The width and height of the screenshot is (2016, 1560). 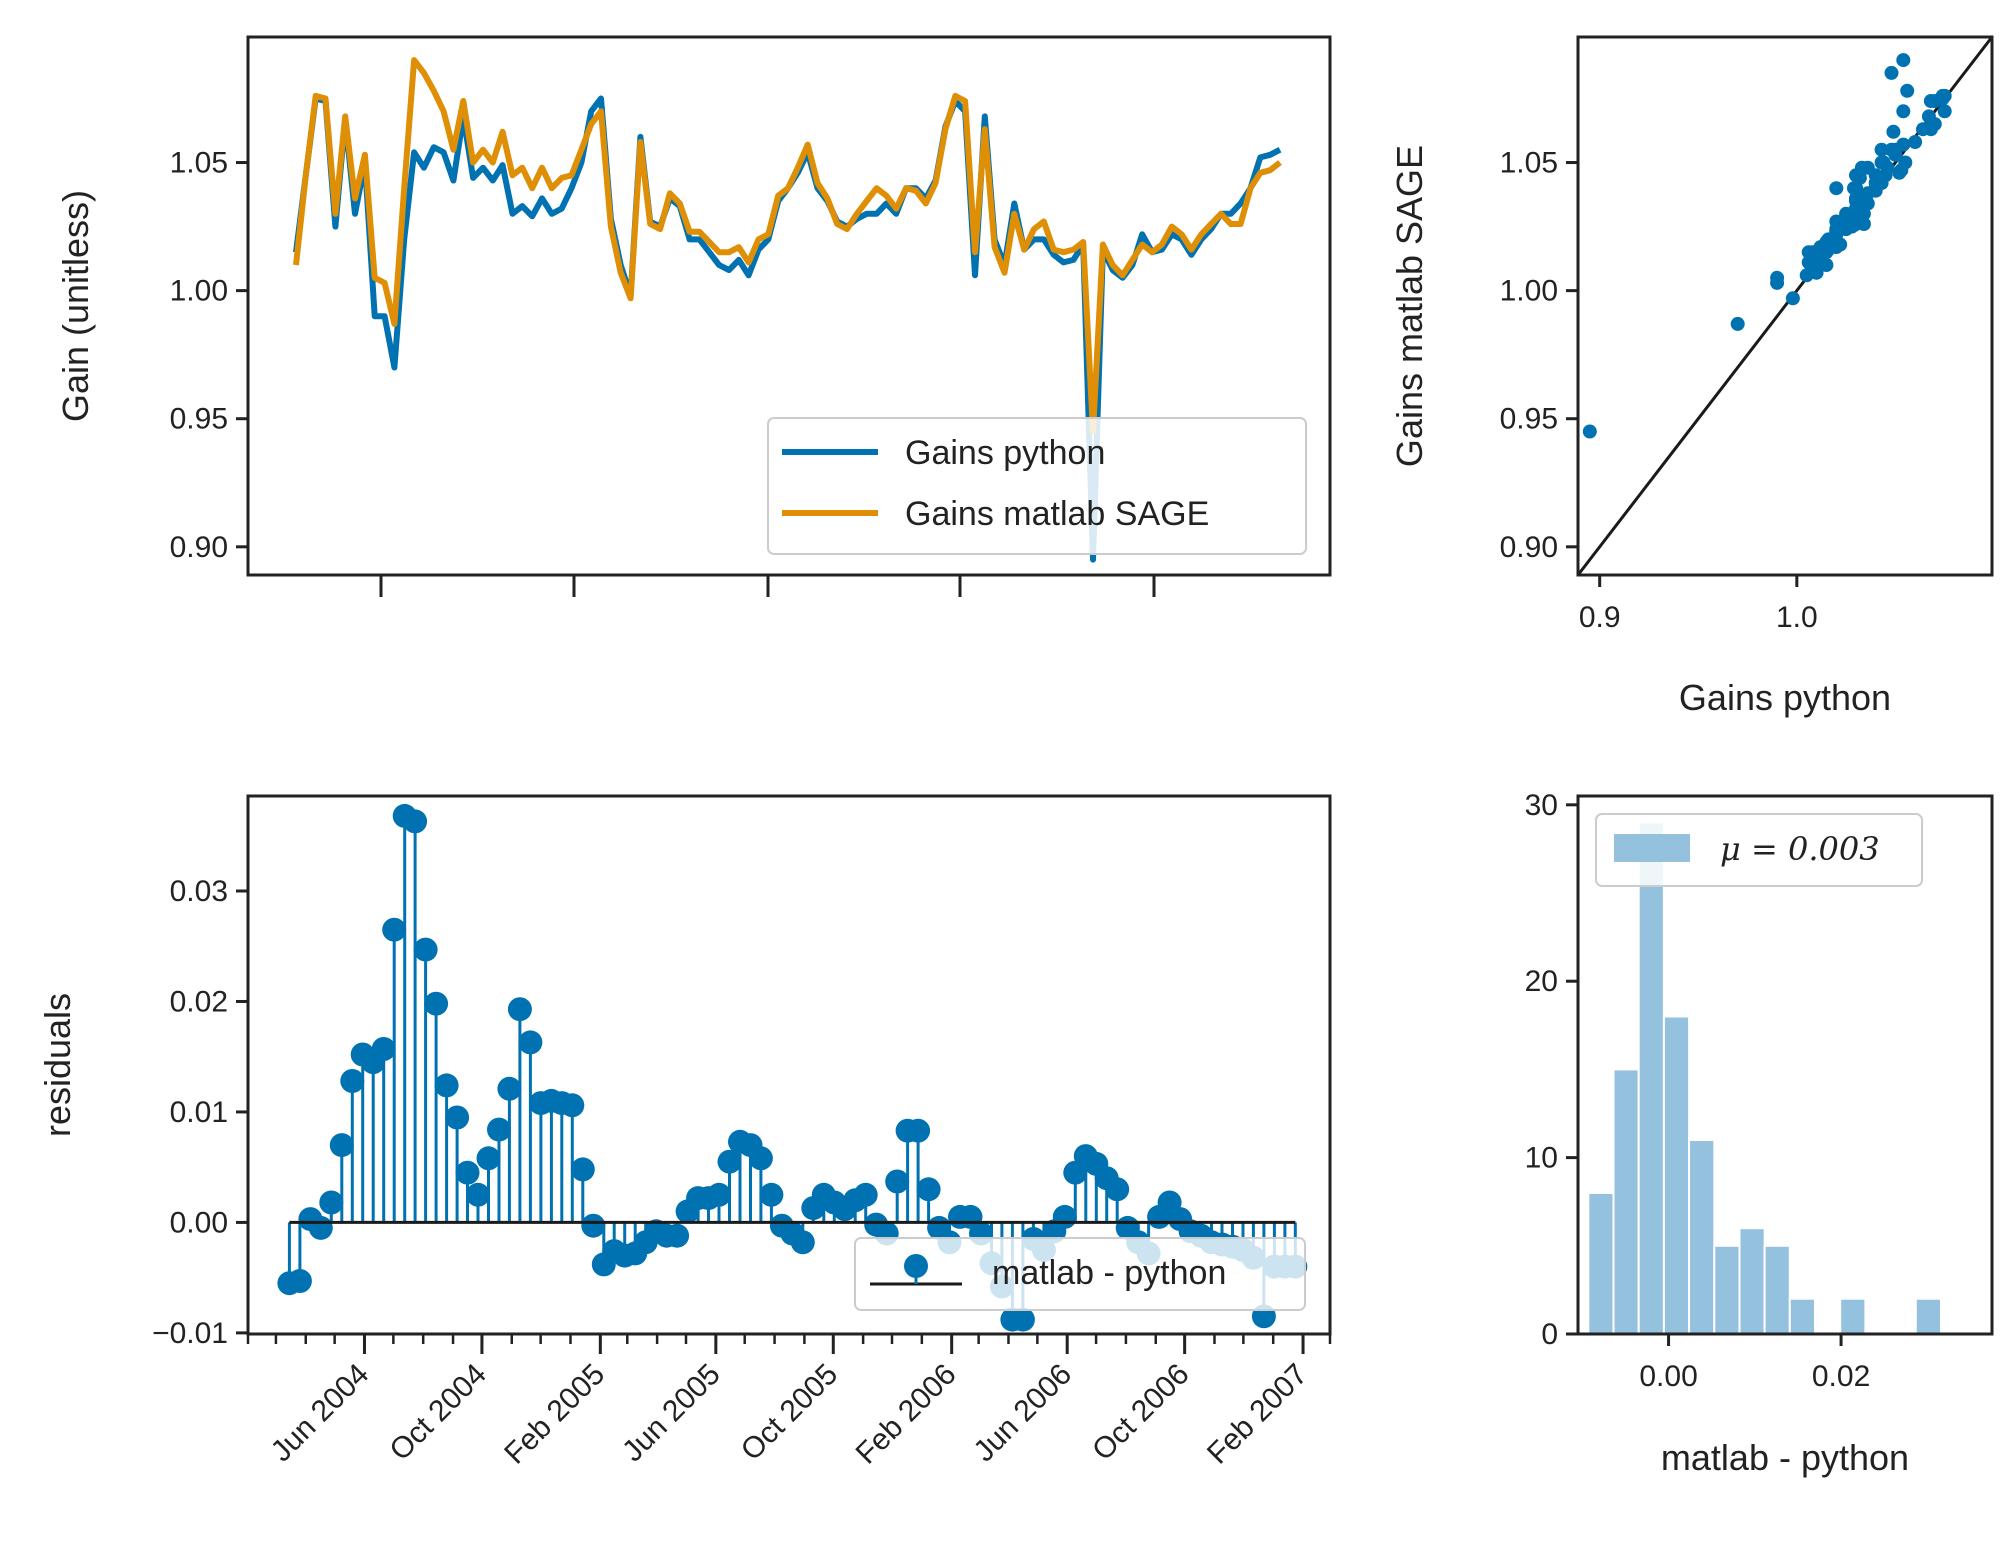 What do you see at coordinates (906, 1414) in the screenshot?
I see `st-xtick-label: Feb 2006` at bounding box center [906, 1414].